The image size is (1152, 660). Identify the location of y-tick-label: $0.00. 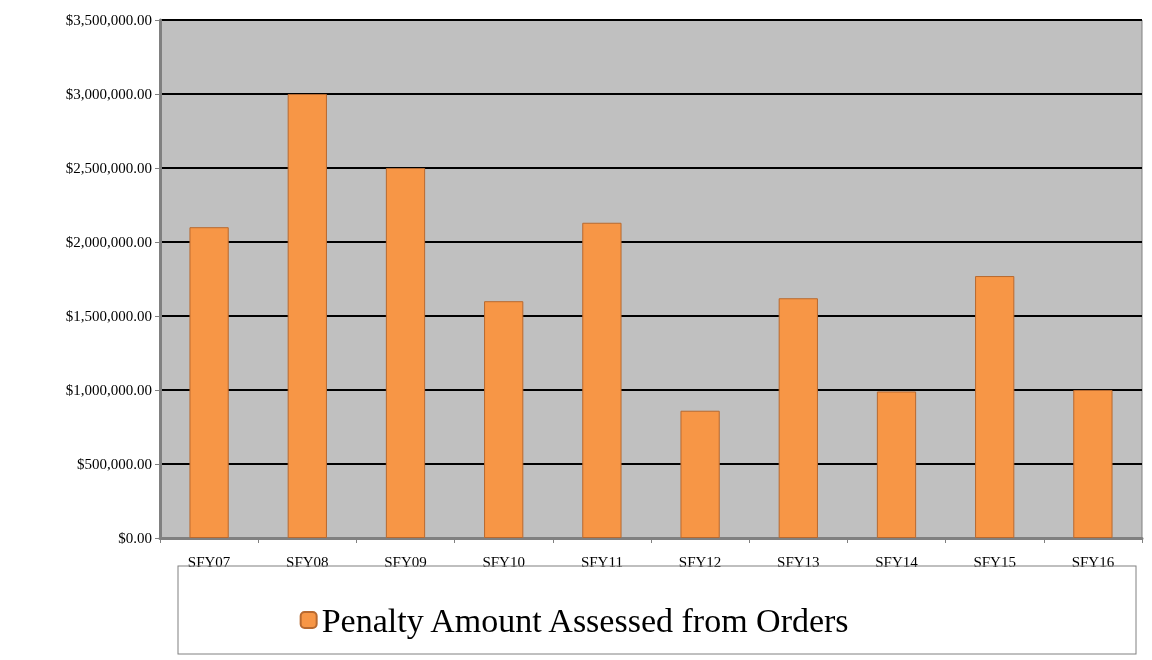
(135, 538).